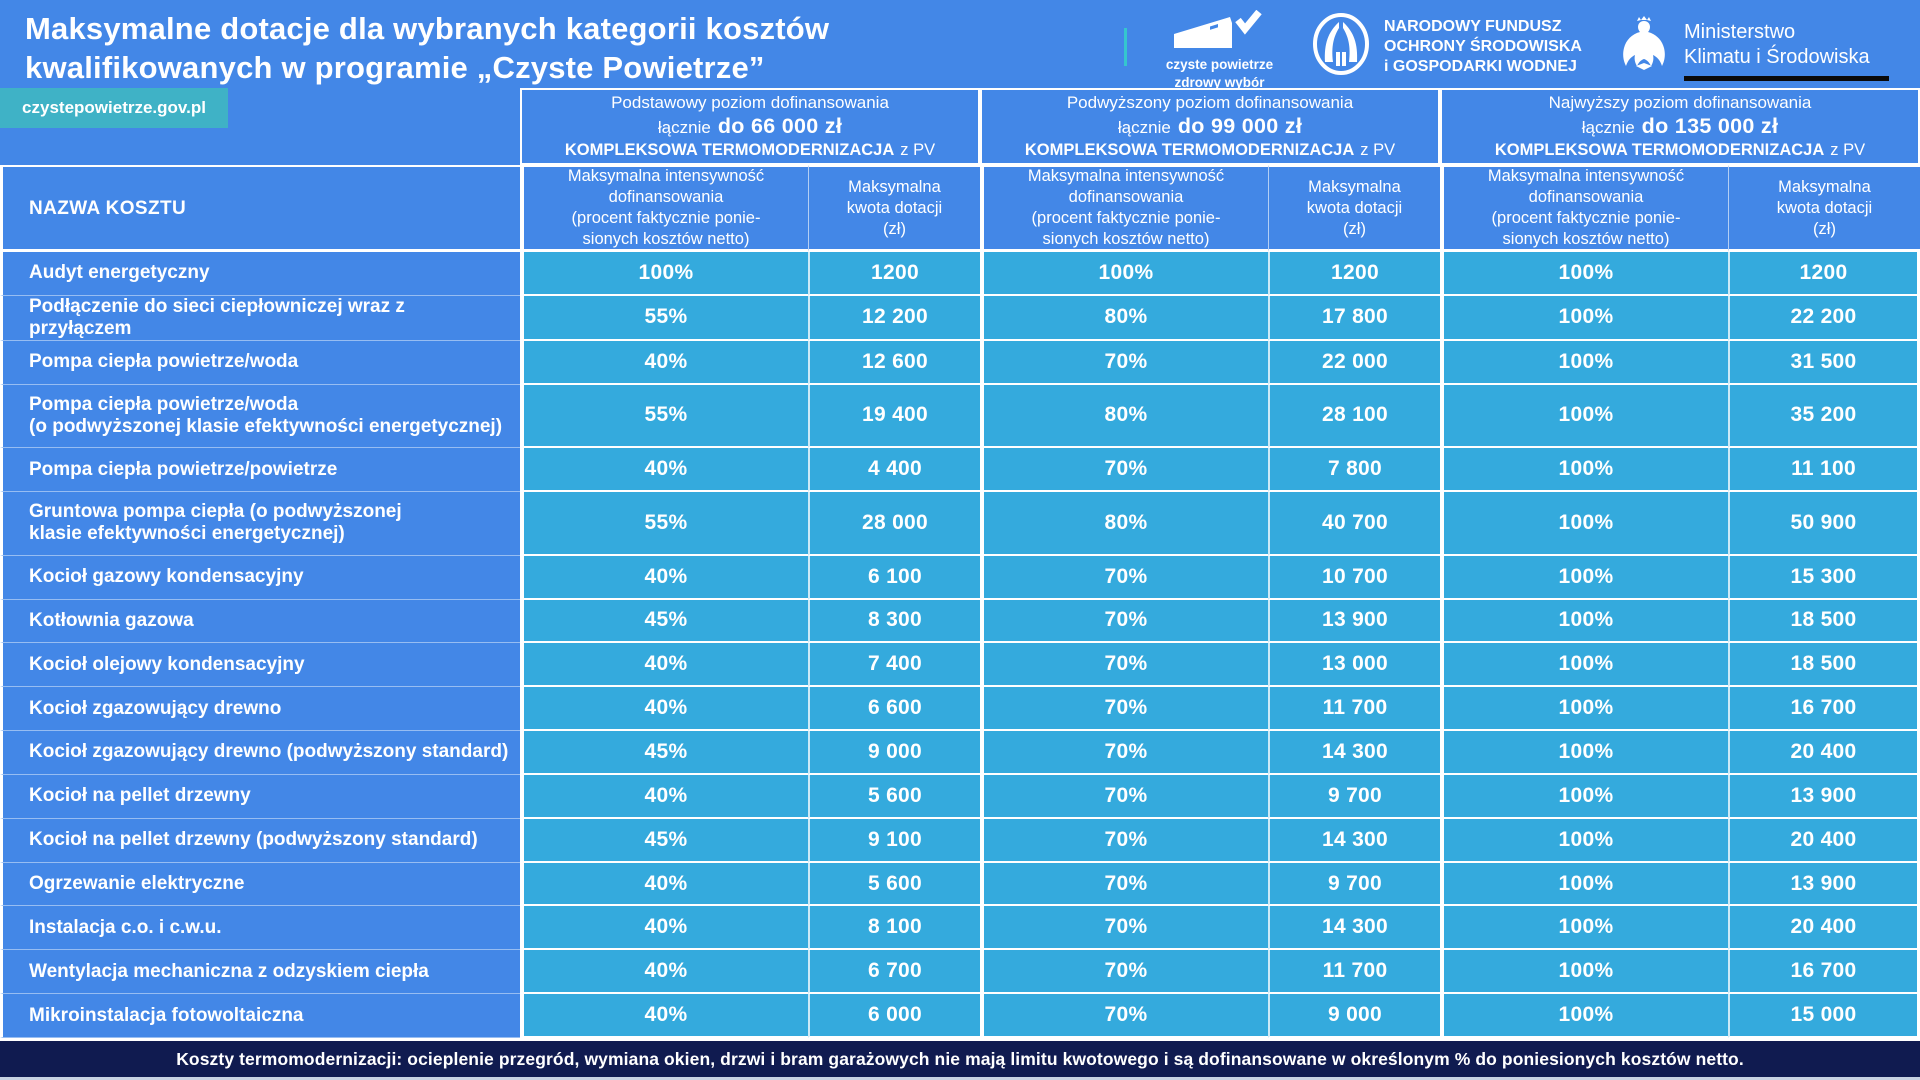  I want to click on max-amount-cell: 9 100, so click(894, 840).